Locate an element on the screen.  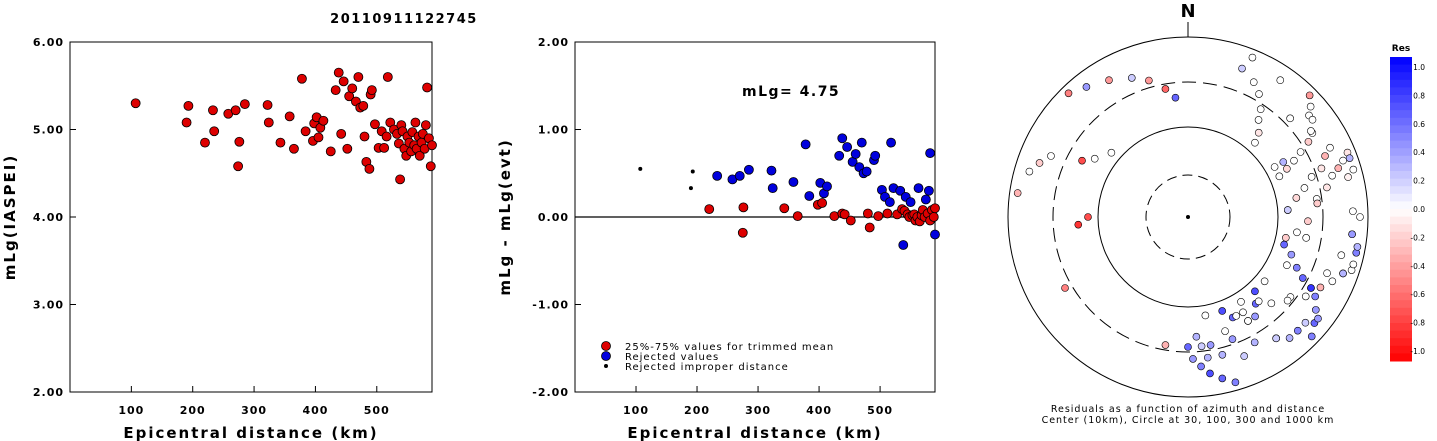
epicenter is located at coordinates (1188, 217).